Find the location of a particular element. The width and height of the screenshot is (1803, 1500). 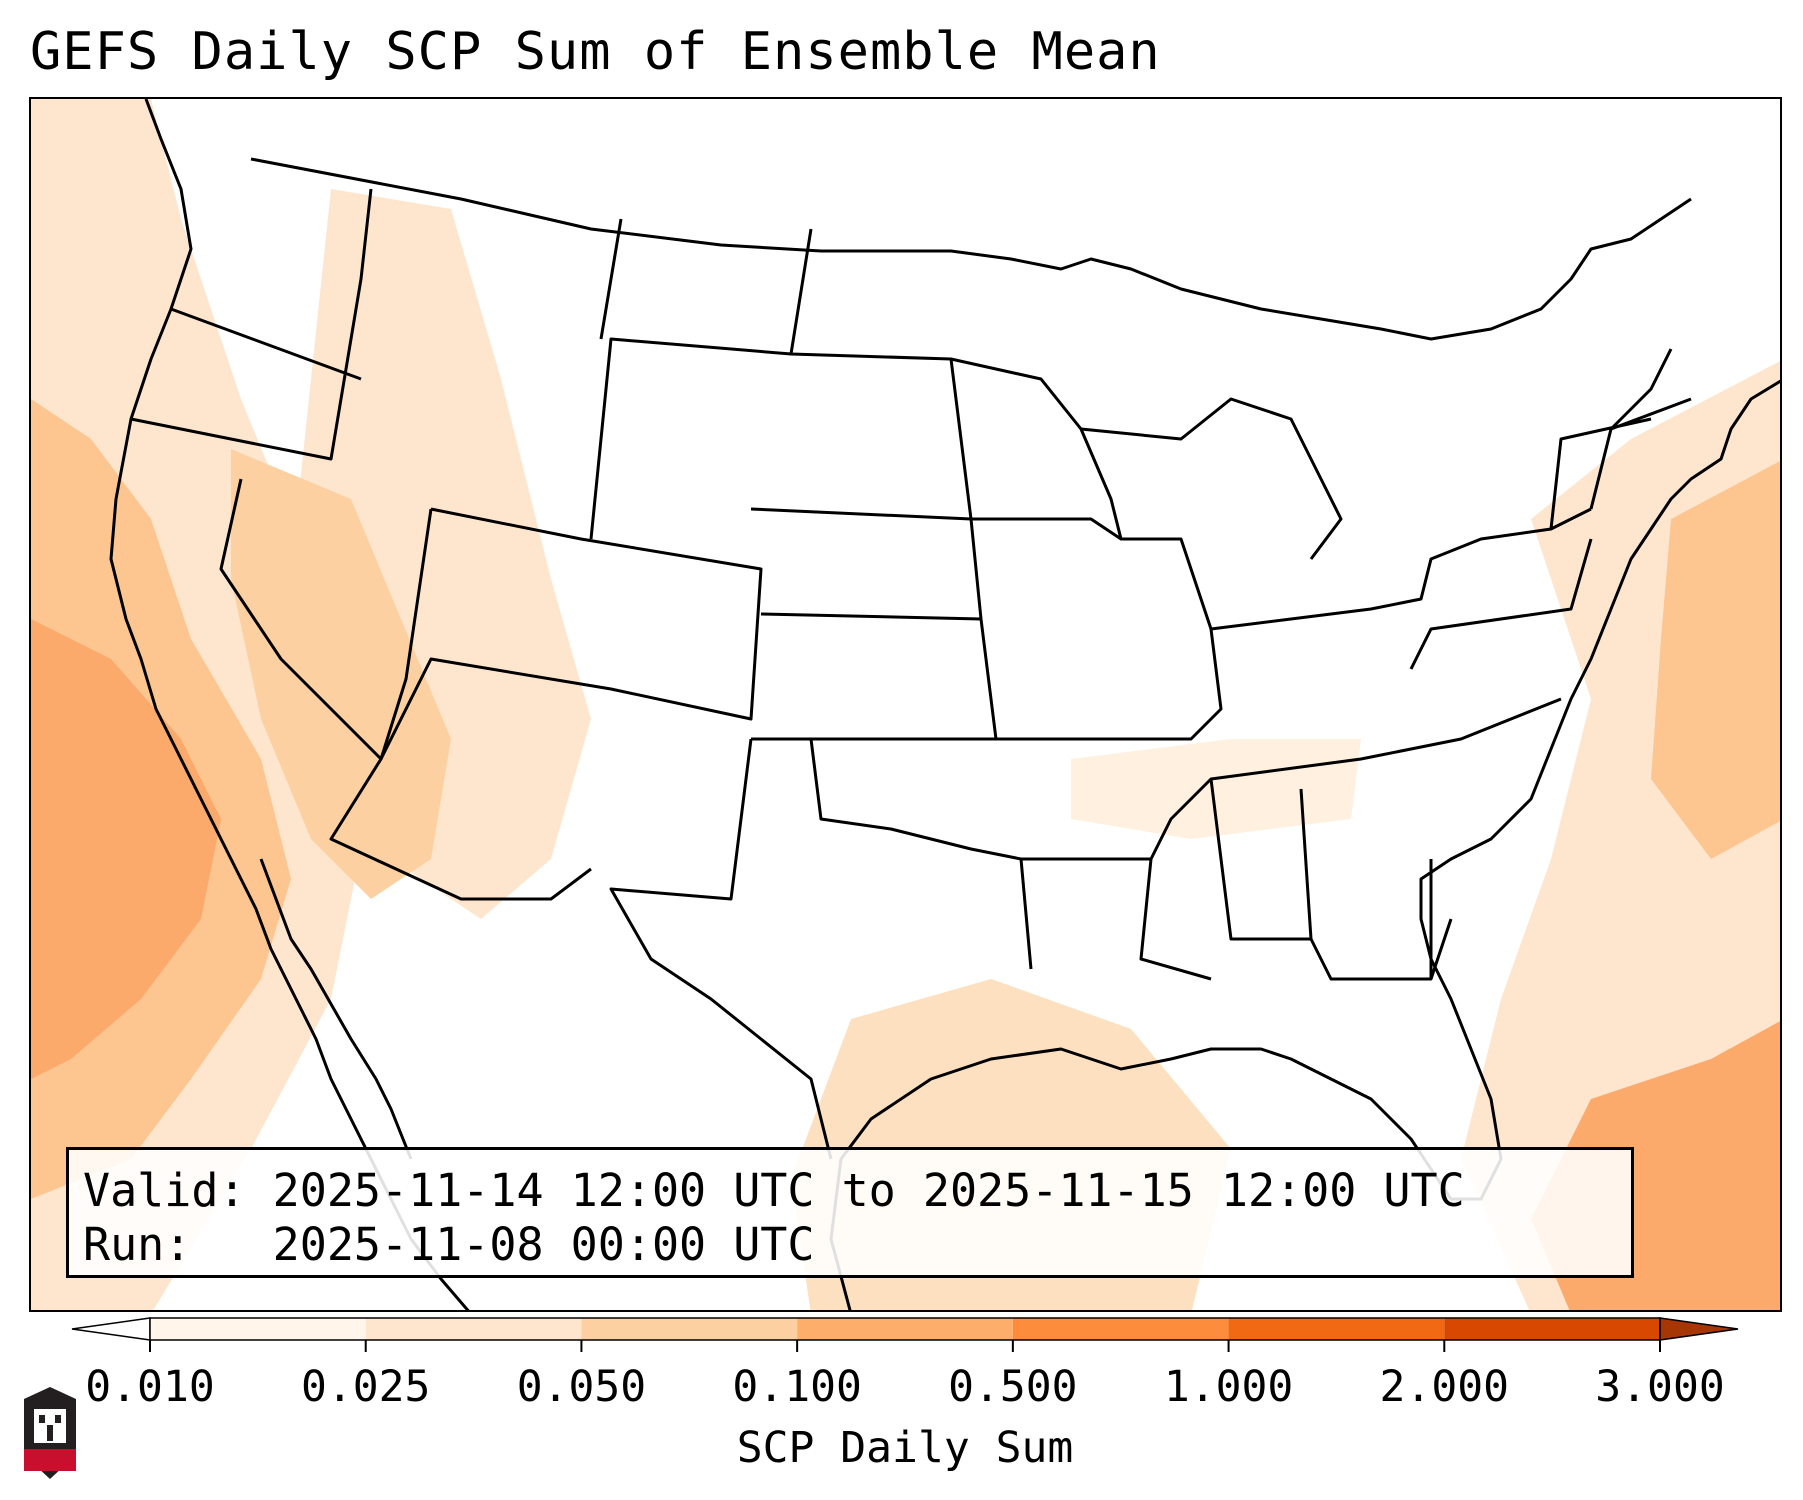

colorbar is located at coordinates (905, 1334).